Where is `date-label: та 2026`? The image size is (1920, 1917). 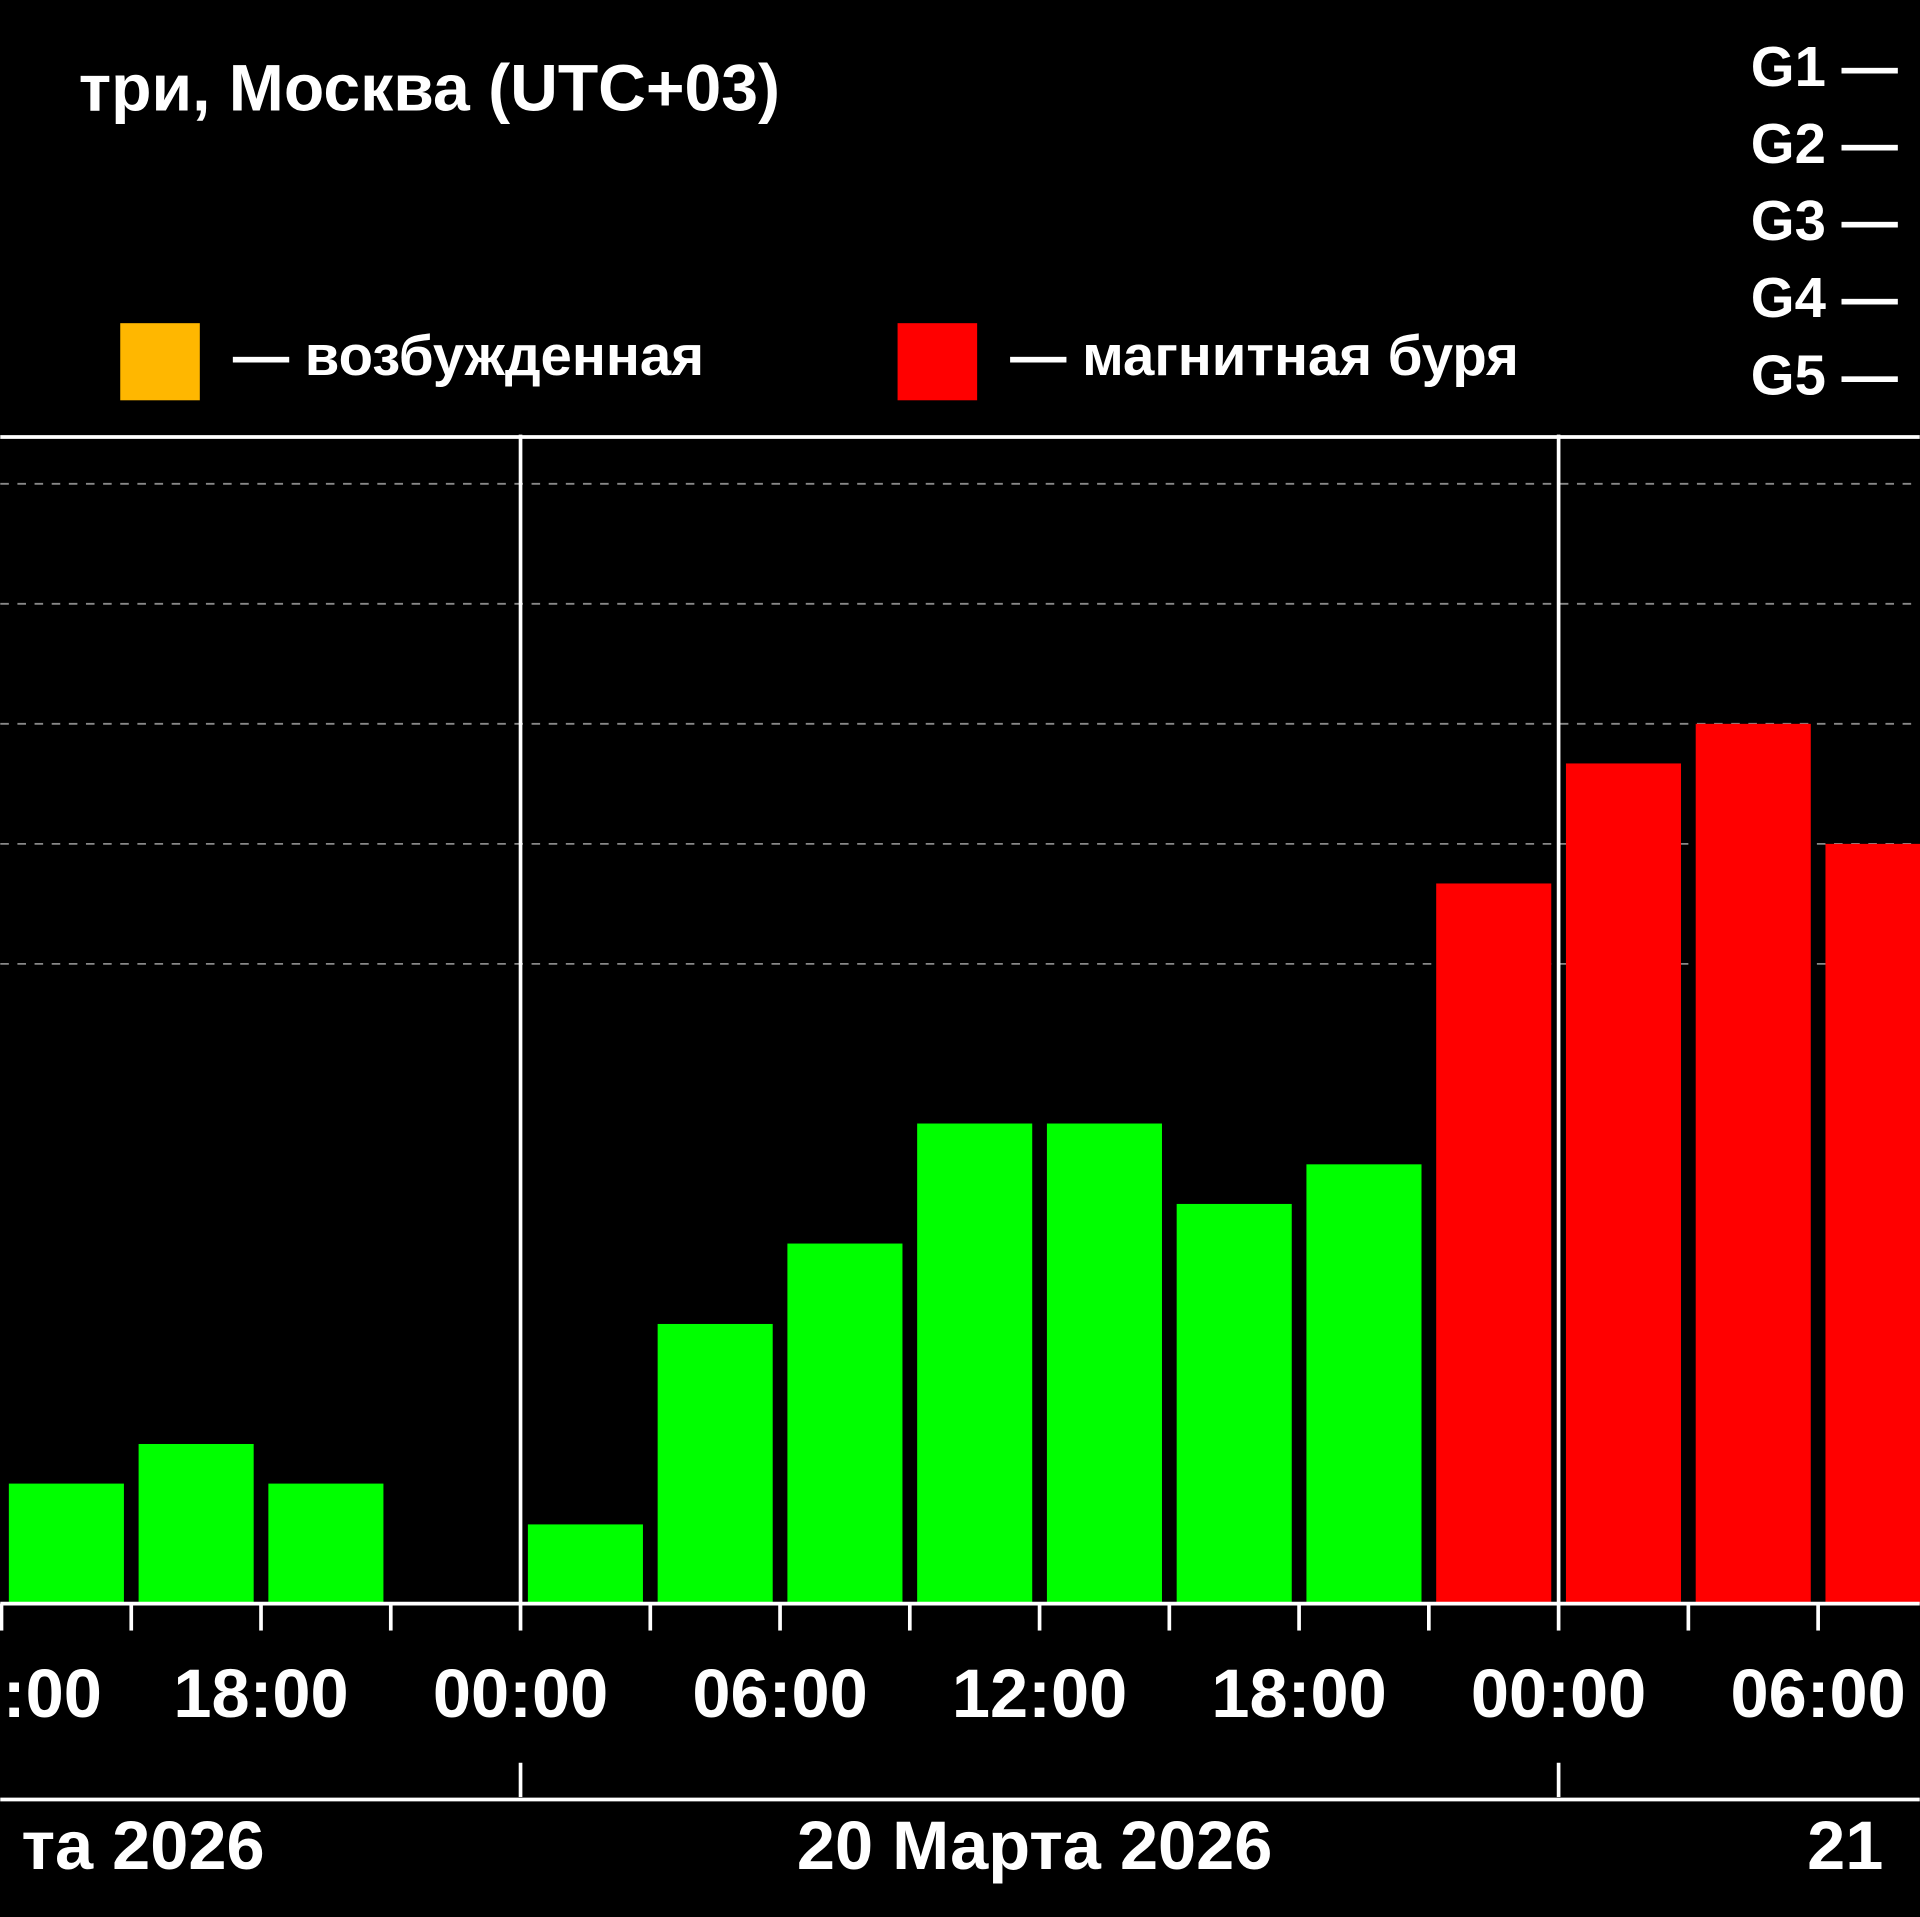
date-label: та 2026 is located at coordinates (142, 1845).